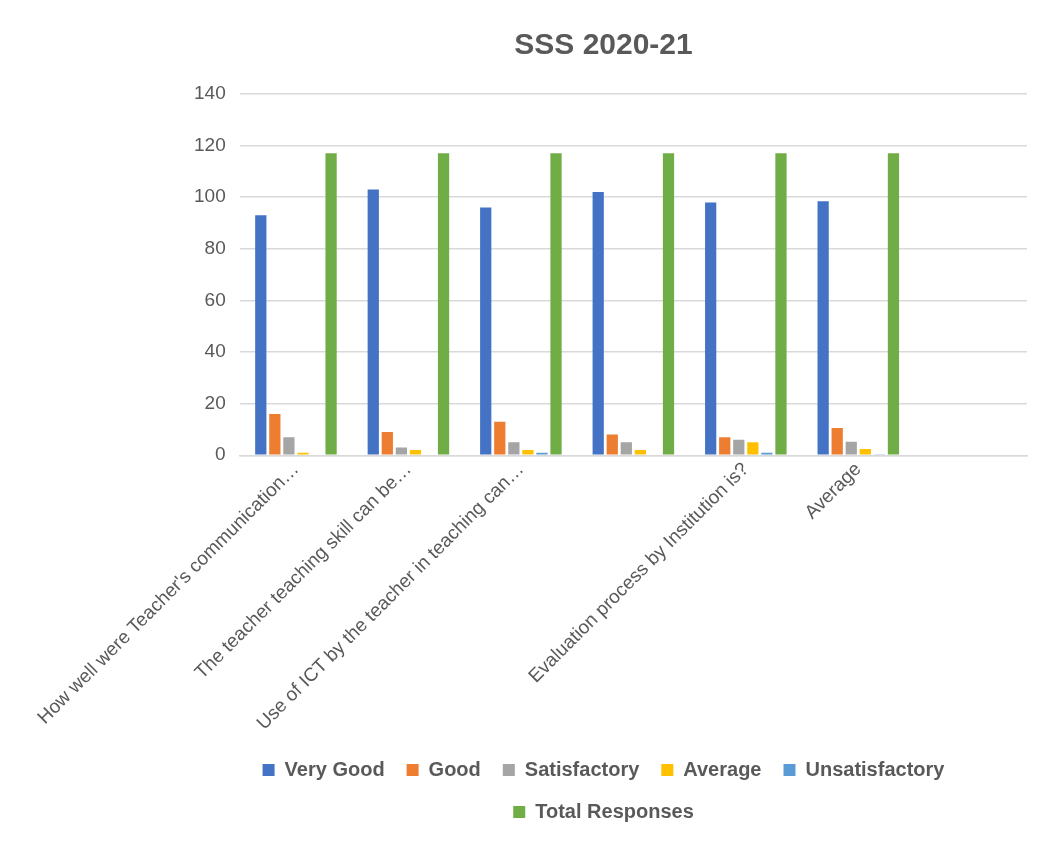 This screenshot has width=1045, height=852. I want to click on y-tick-label: 60, so click(215, 299).